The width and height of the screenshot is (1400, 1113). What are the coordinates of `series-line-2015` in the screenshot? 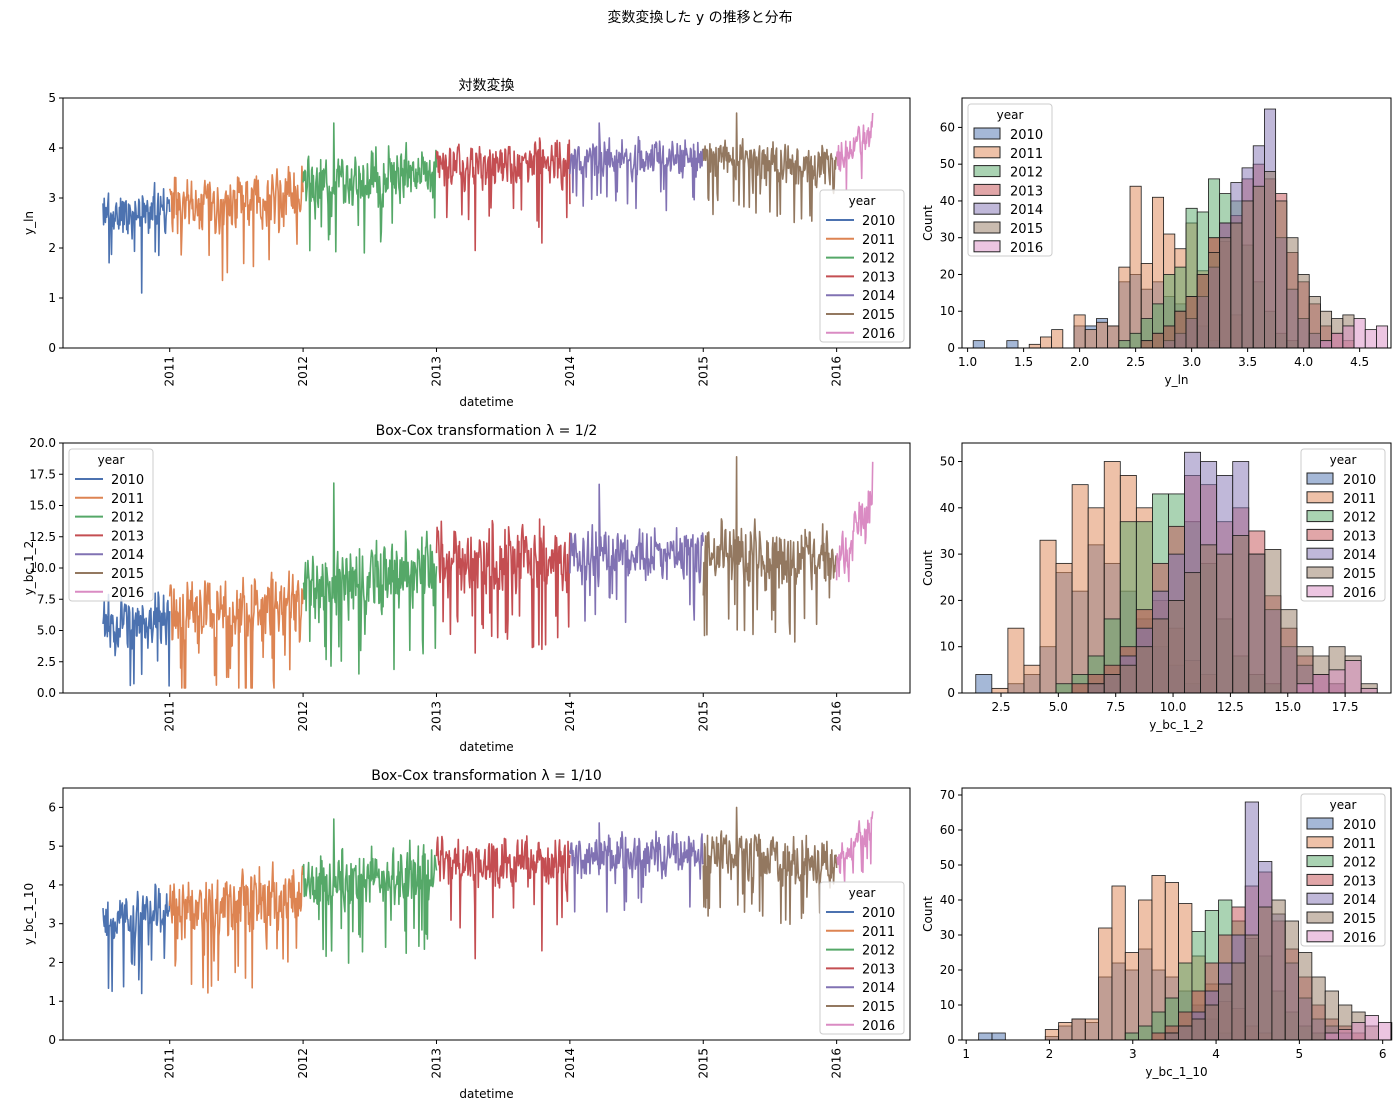 It's located at (770, 168).